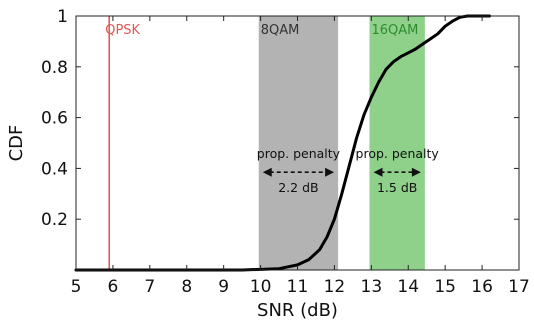  Describe the element at coordinates (297, 310) in the screenshot. I see `x-axis-label: SNR (dB)` at that location.